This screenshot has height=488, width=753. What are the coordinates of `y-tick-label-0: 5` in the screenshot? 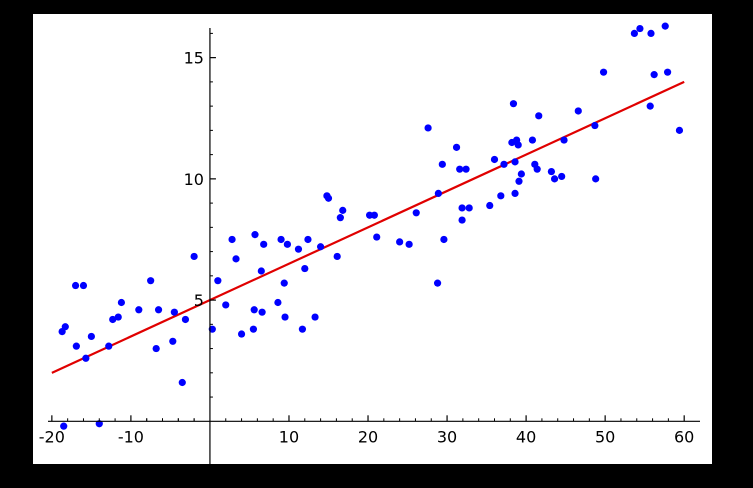 It's located at (199, 300).